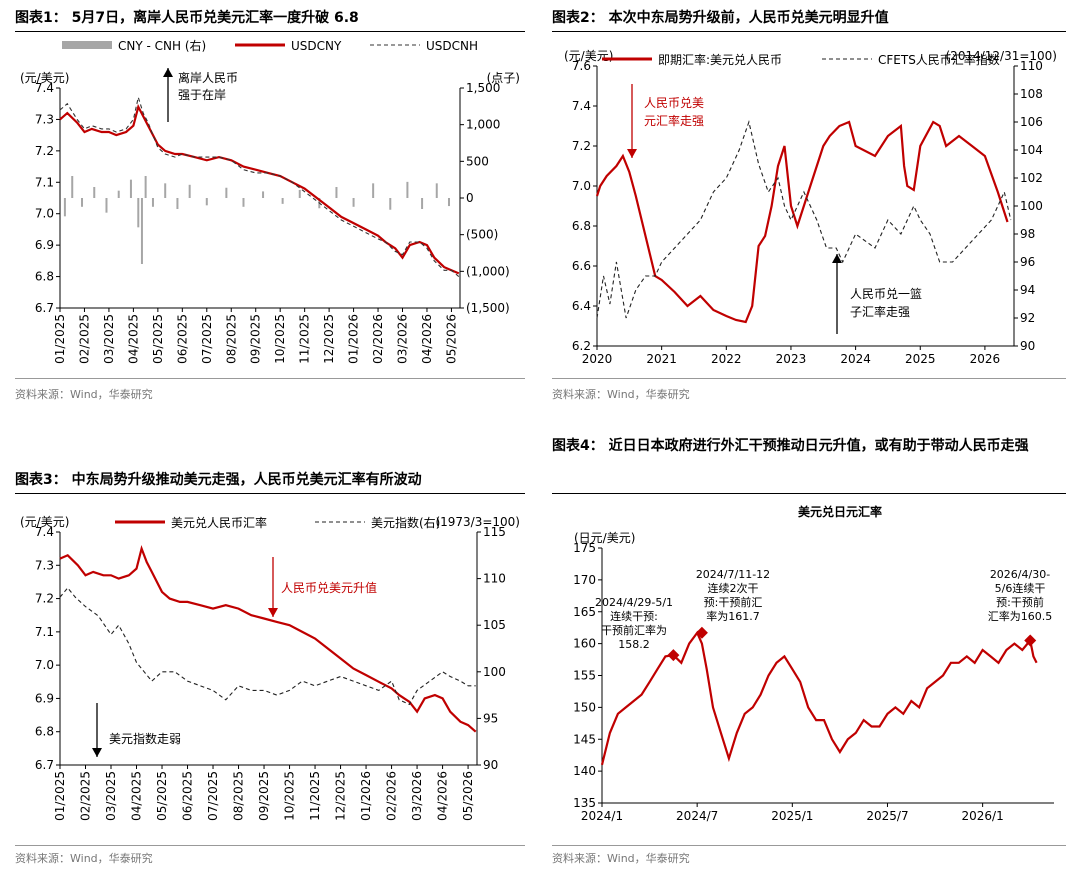  Describe the element at coordinates (392, 796) in the screenshot. I see `chart-3-xtick-label: 02/2026` at that location.